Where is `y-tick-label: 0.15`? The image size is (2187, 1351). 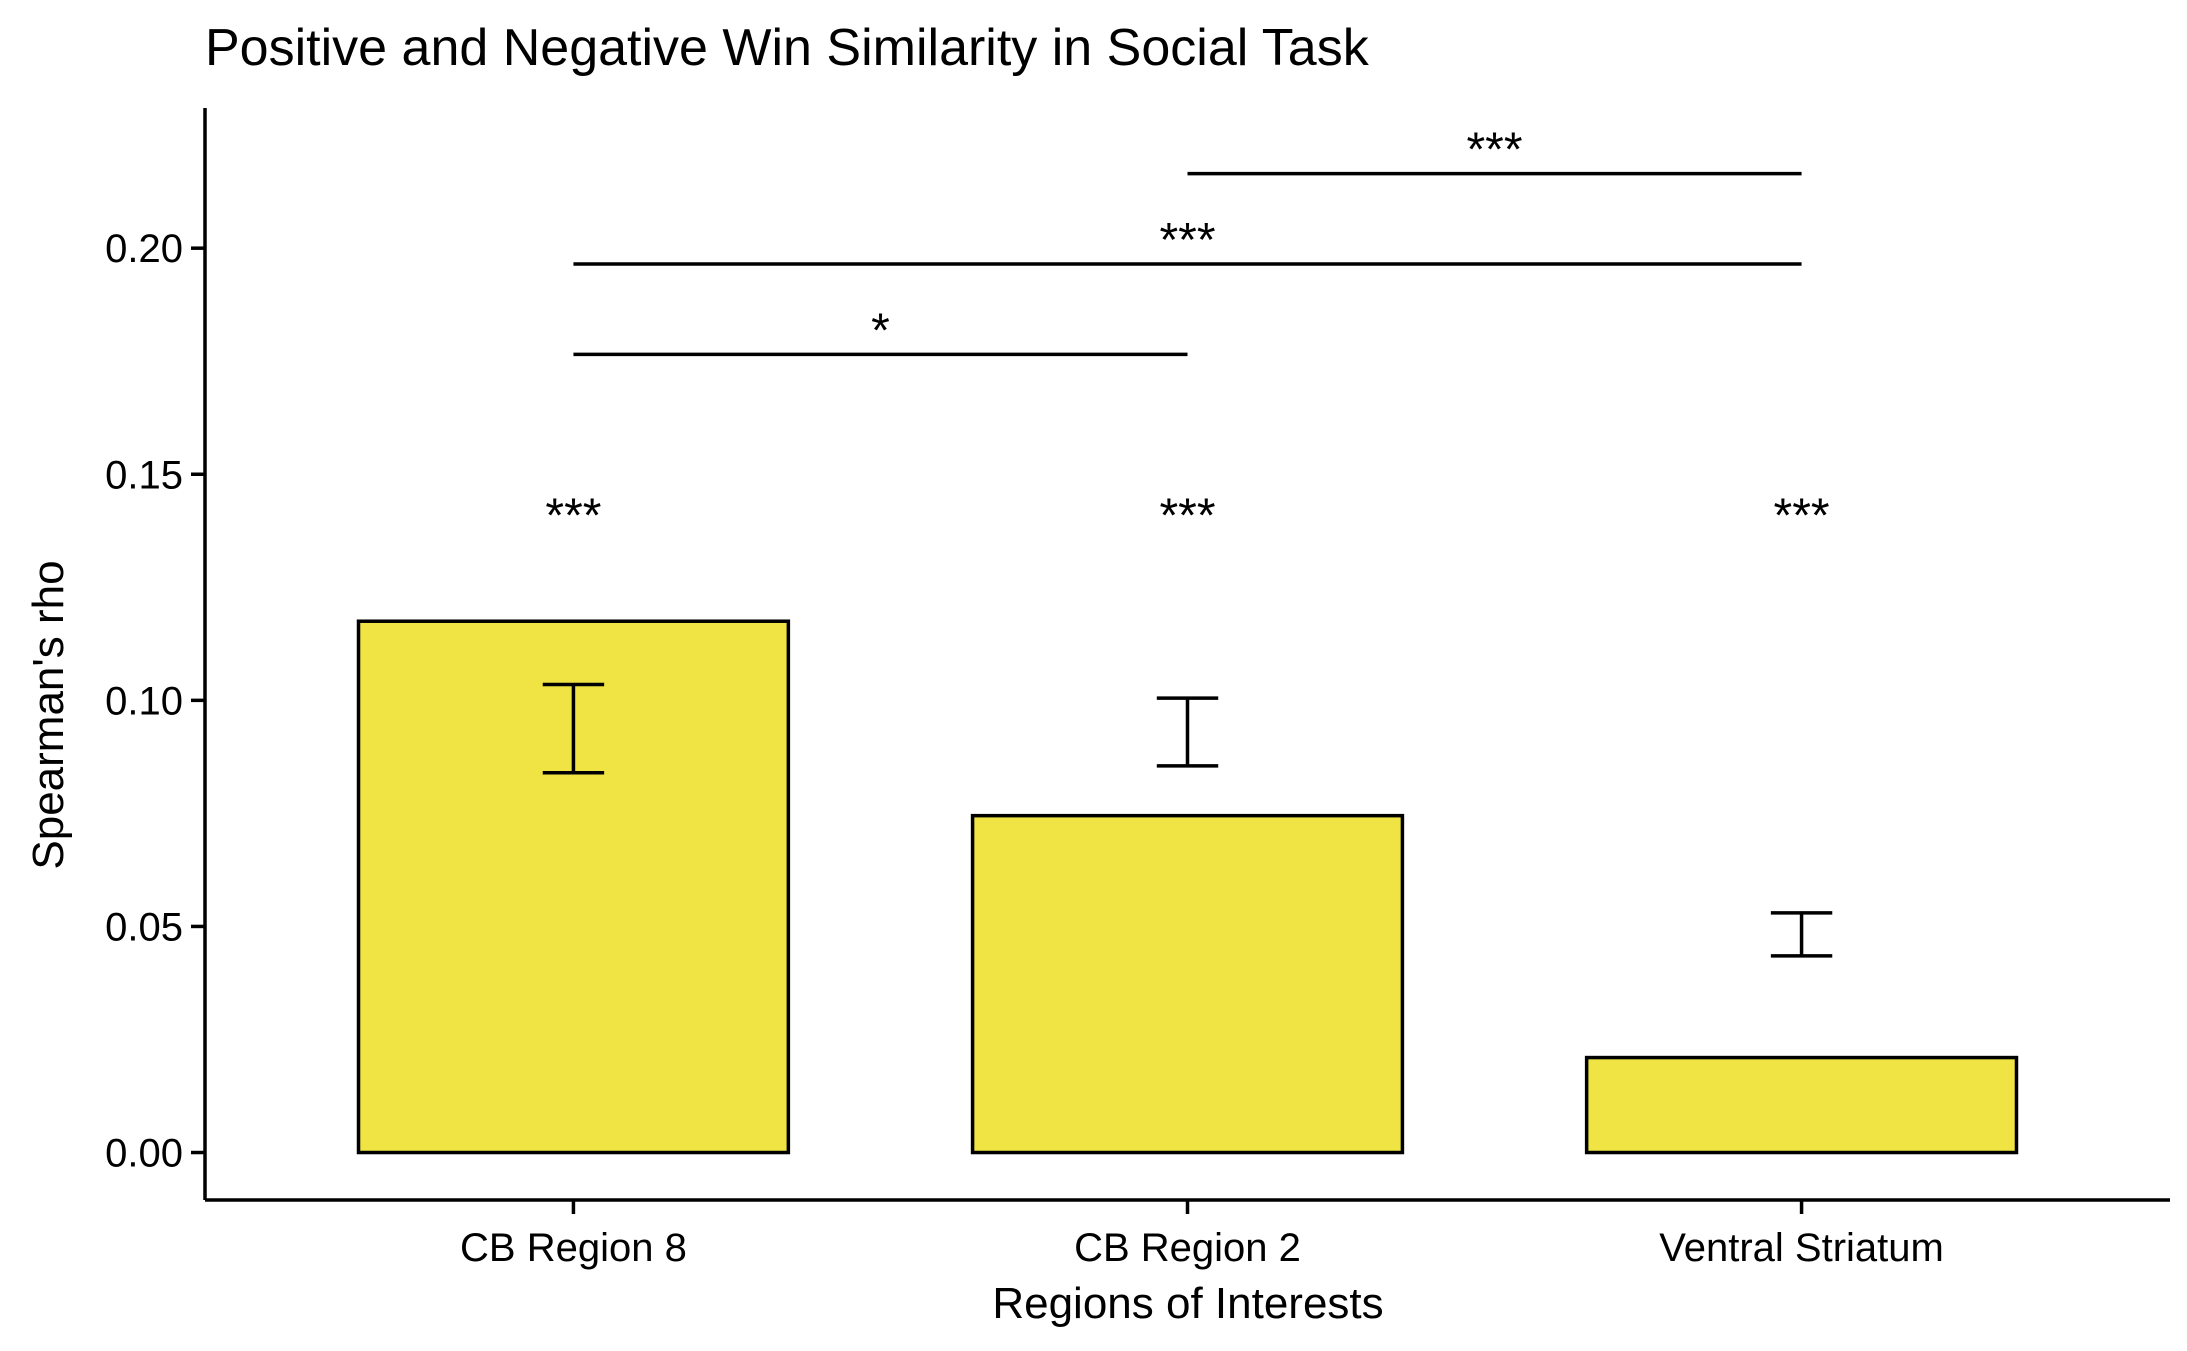 y-tick-label: 0.15 is located at coordinates (144, 475).